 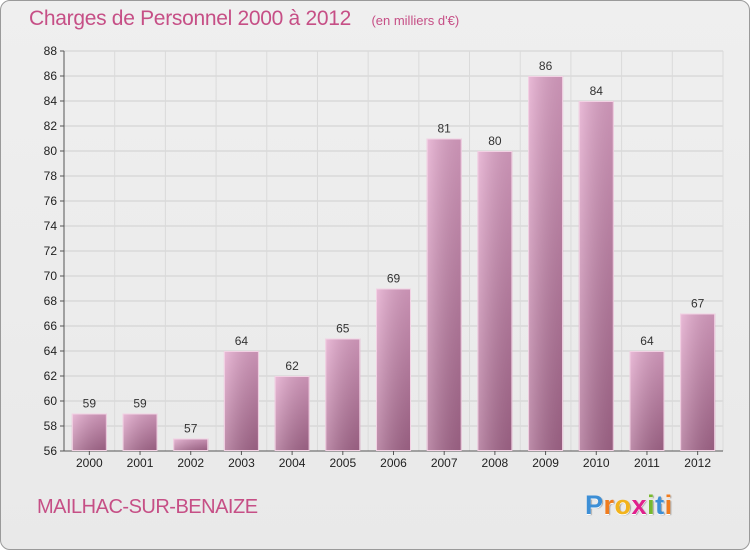 What do you see at coordinates (444, 463) in the screenshot?
I see `x-tick-label: 2007` at bounding box center [444, 463].